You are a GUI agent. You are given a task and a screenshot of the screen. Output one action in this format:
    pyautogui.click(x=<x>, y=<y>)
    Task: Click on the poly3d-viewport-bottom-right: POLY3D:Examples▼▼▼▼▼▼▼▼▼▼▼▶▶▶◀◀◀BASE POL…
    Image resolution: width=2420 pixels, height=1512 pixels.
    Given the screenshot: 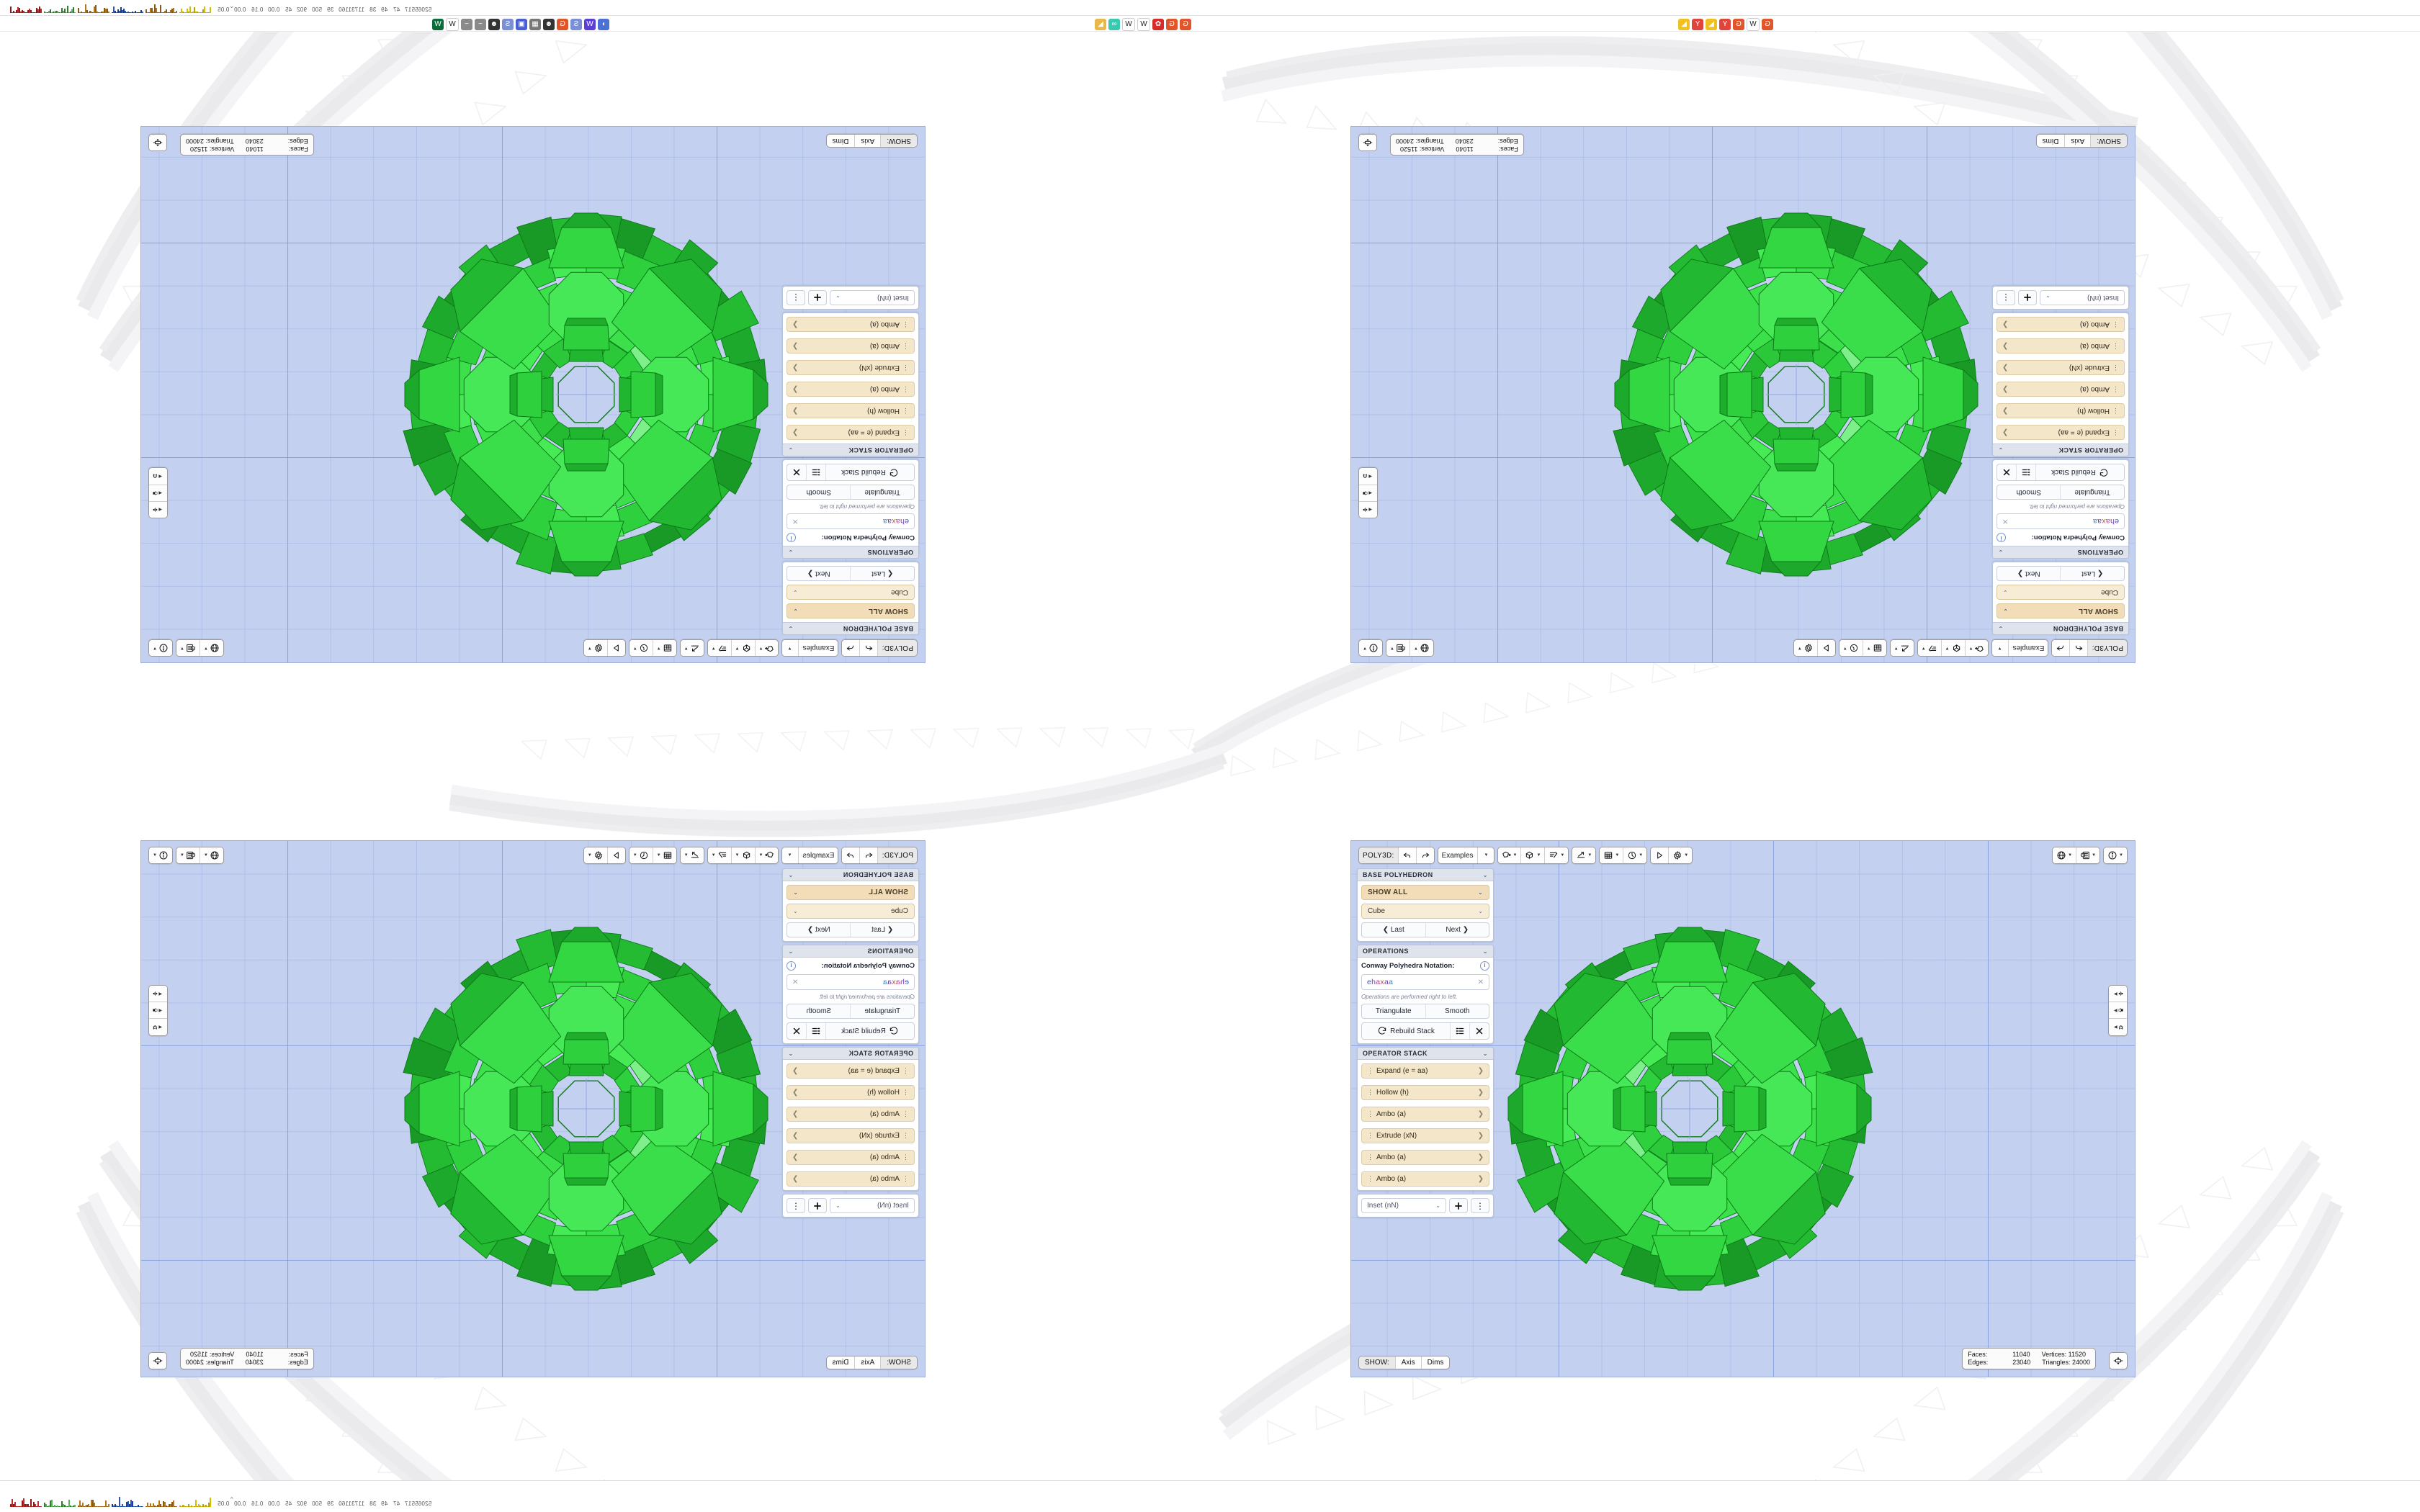 What is the action you would take?
    pyautogui.click(x=1743, y=1109)
    